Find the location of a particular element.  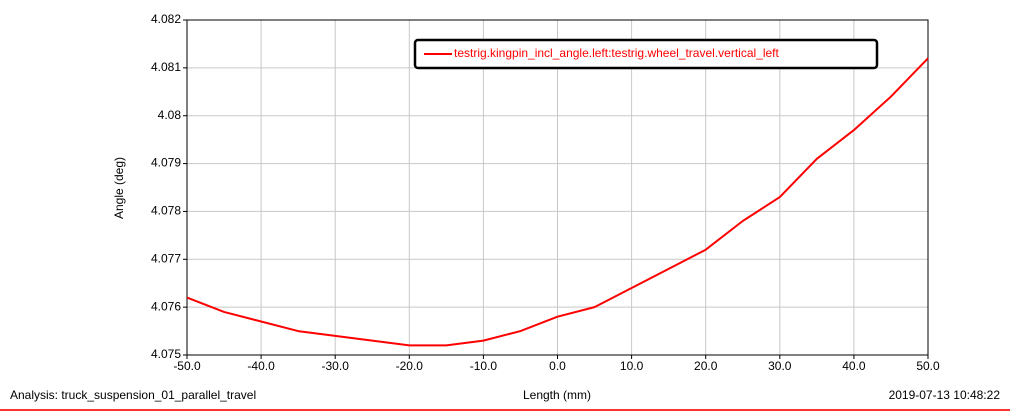

y-tick-label: 4.078 is located at coordinates (166, 211).